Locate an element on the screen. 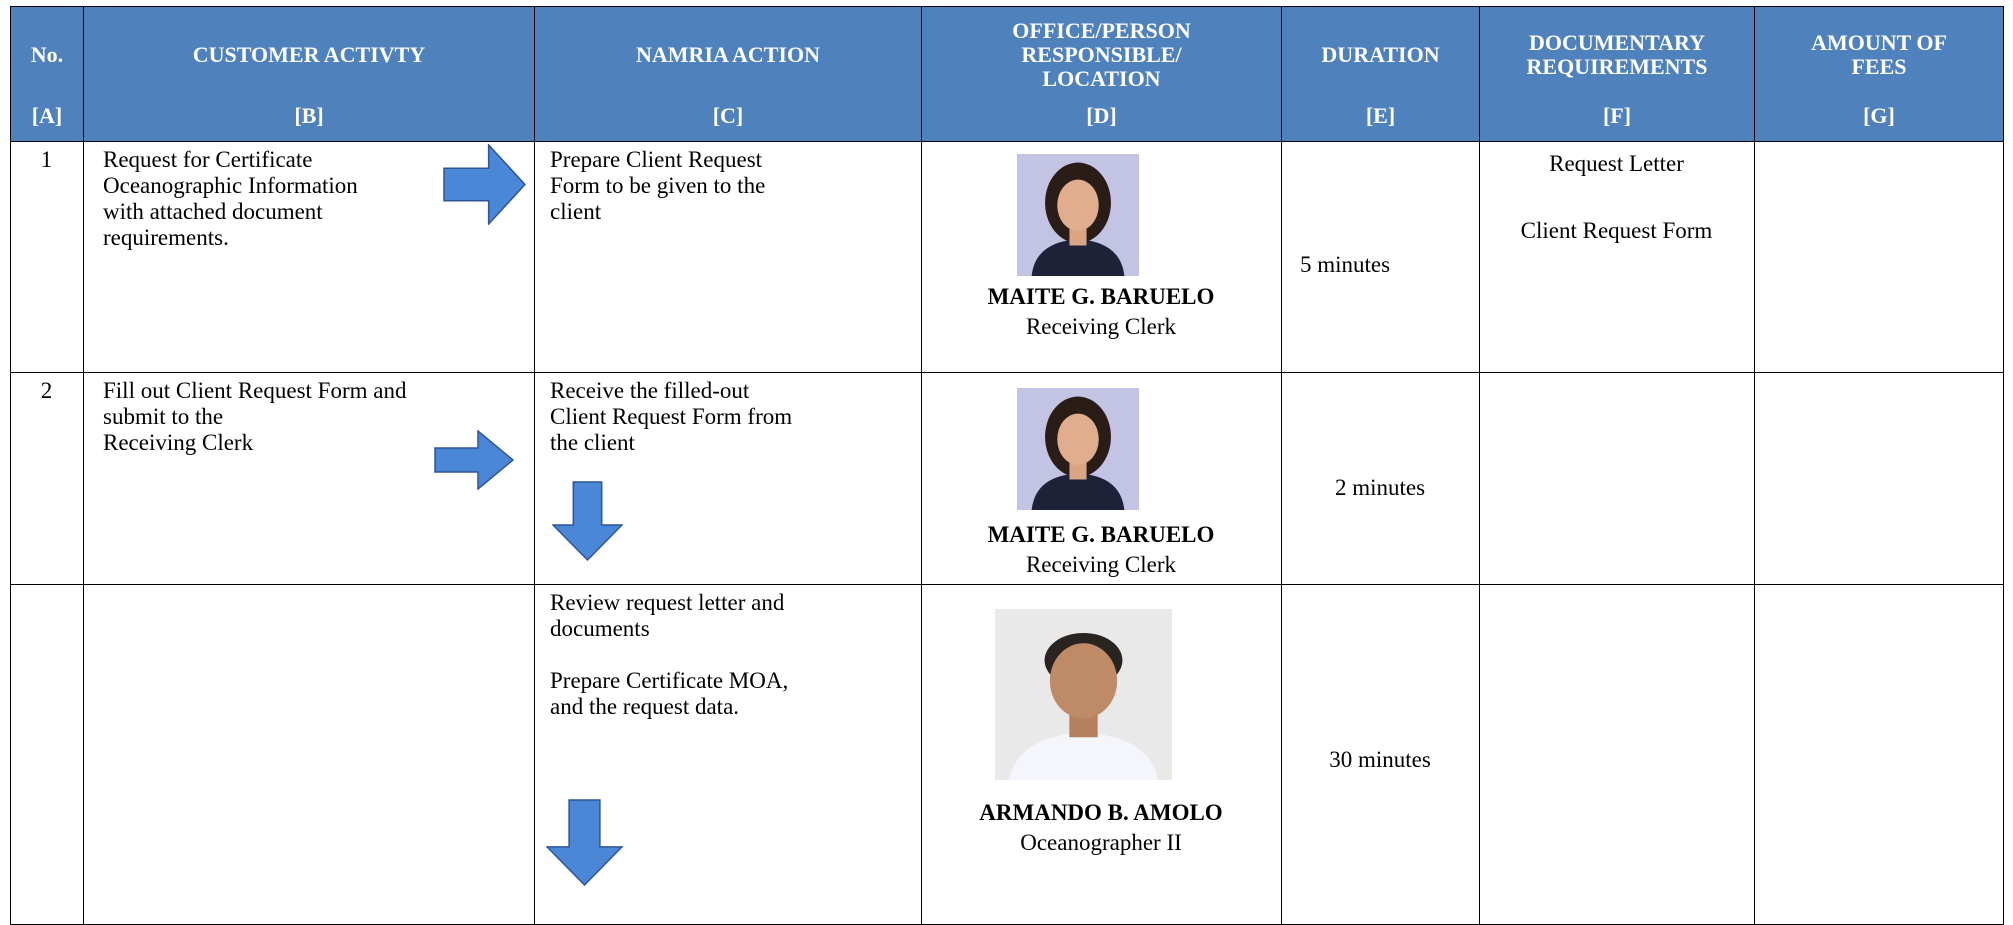  header-title-line: CUSTOMER ACTIVTY is located at coordinates (309, 54).